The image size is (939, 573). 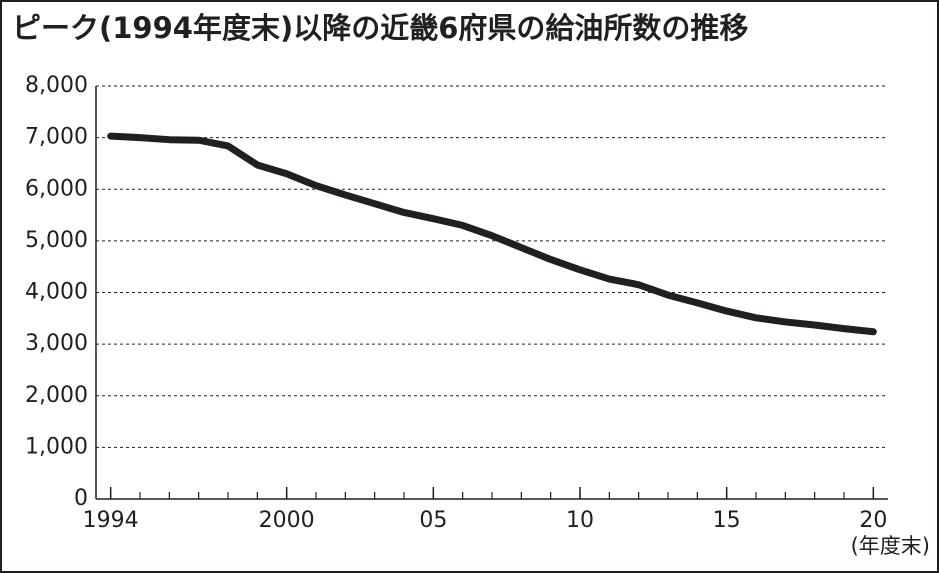 I want to click on y-tick-label: 1,000, so click(x=56, y=446).